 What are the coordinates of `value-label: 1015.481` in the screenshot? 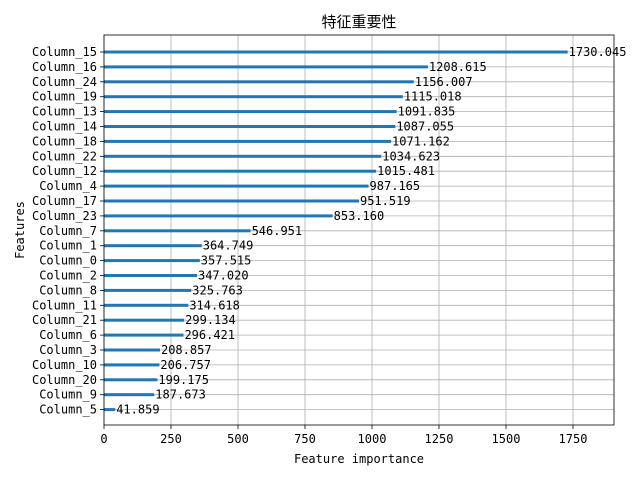 It's located at (406, 171).